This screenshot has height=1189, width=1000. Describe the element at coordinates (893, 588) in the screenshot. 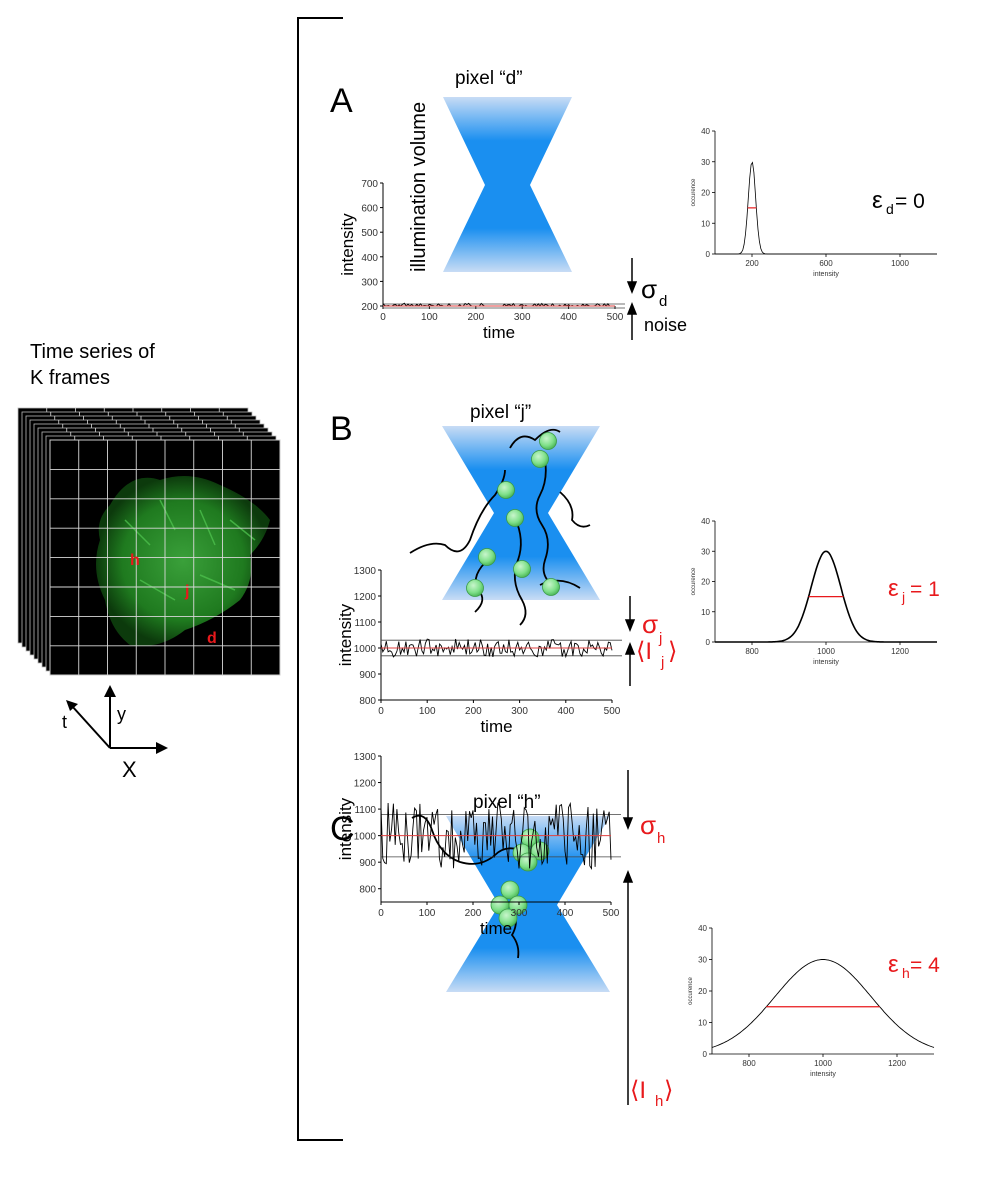

I see `epsilon-j-symbol: ε` at that location.